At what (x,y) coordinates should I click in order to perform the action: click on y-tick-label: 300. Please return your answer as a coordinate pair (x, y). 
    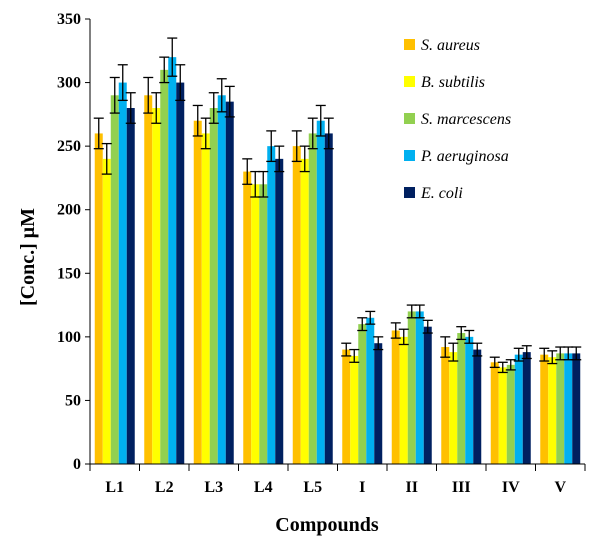
    Looking at the image, I should click on (69, 83).